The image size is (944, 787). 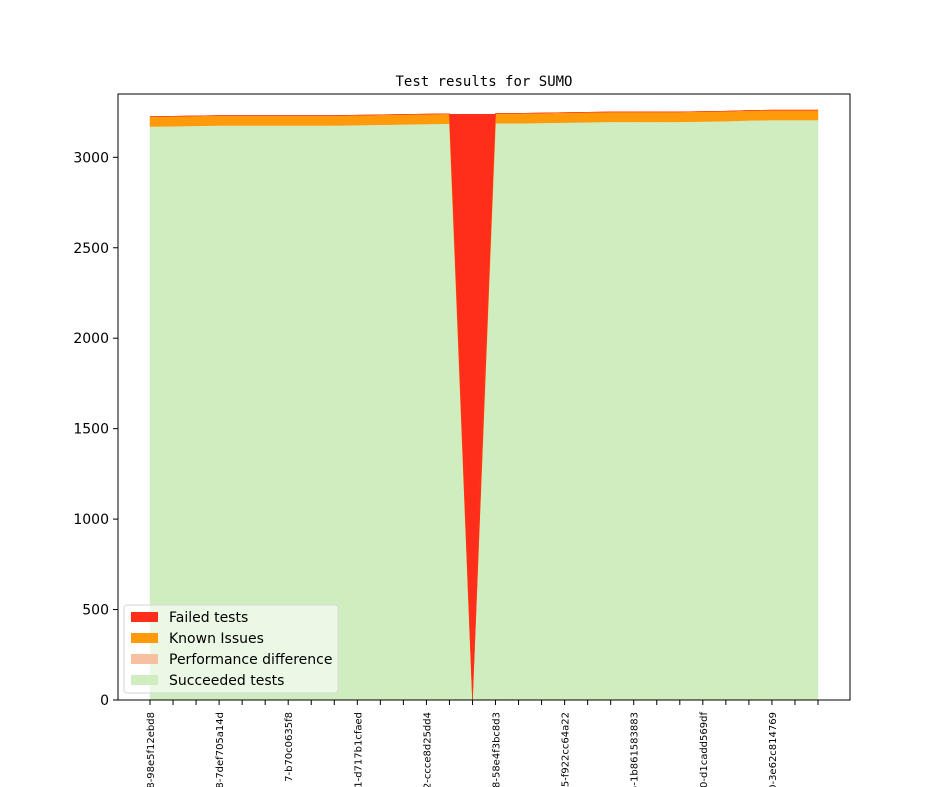 I want to click on y-tick-label: 500, so click(x=95, y=611).